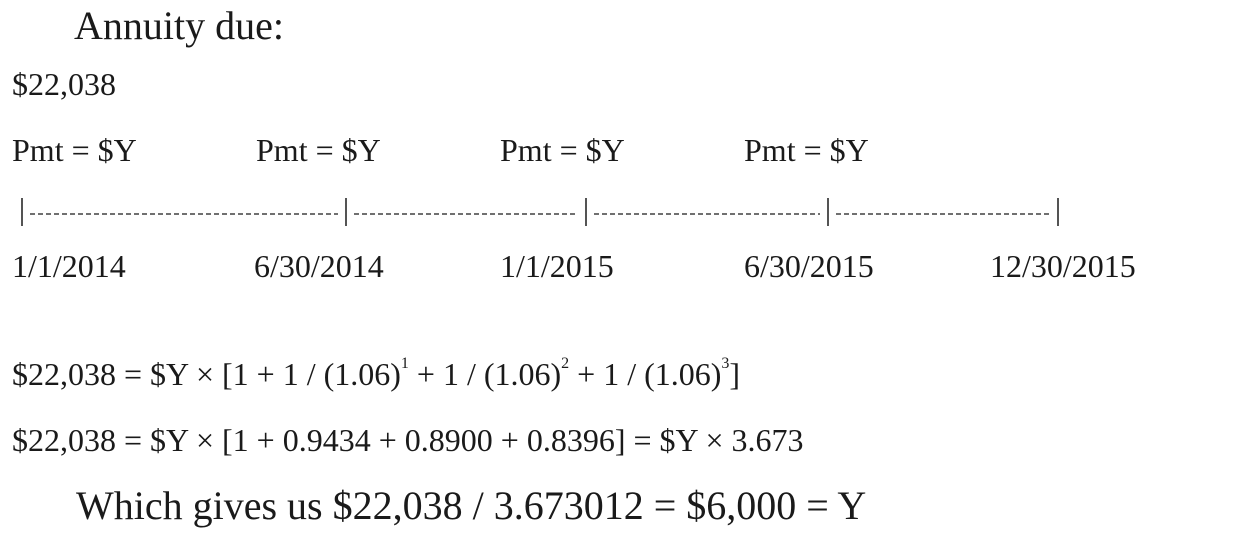 This screenshot has width=1244, height=540. Describe the element at coordinates (806, 150) in the screenshot. I see `payment-label-4: Pmt = $Y` at that location.